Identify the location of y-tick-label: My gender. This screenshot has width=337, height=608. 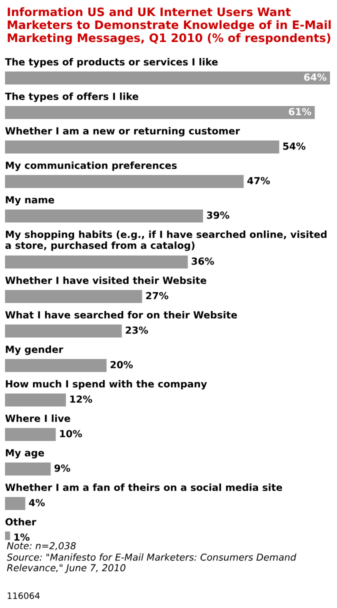
(35, 350).